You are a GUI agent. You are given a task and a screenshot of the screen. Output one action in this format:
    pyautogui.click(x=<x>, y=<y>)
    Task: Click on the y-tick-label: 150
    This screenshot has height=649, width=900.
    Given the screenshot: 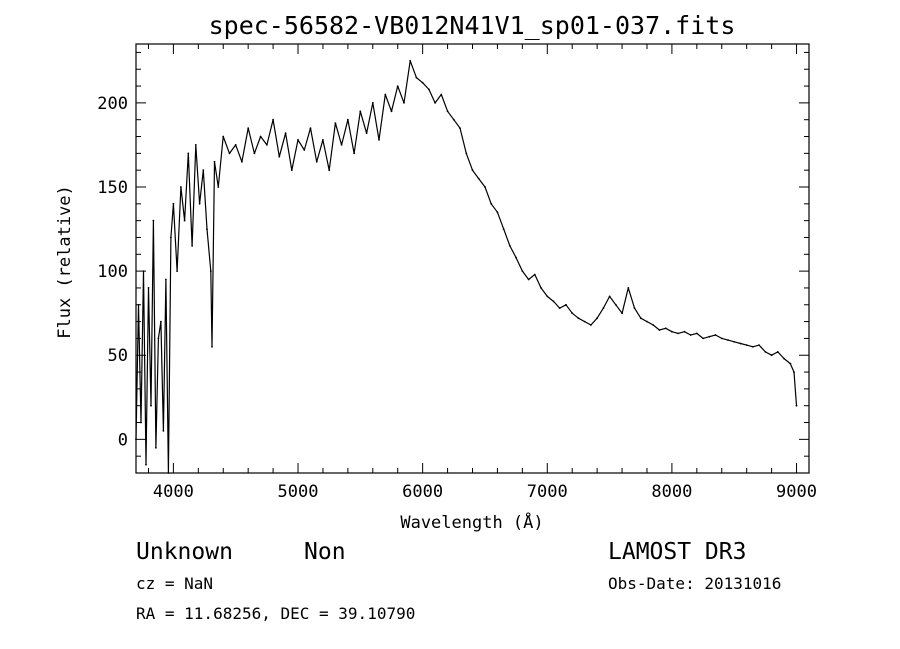 What is the action you would take?
    pyautogui.click(x=112, y=188)
    